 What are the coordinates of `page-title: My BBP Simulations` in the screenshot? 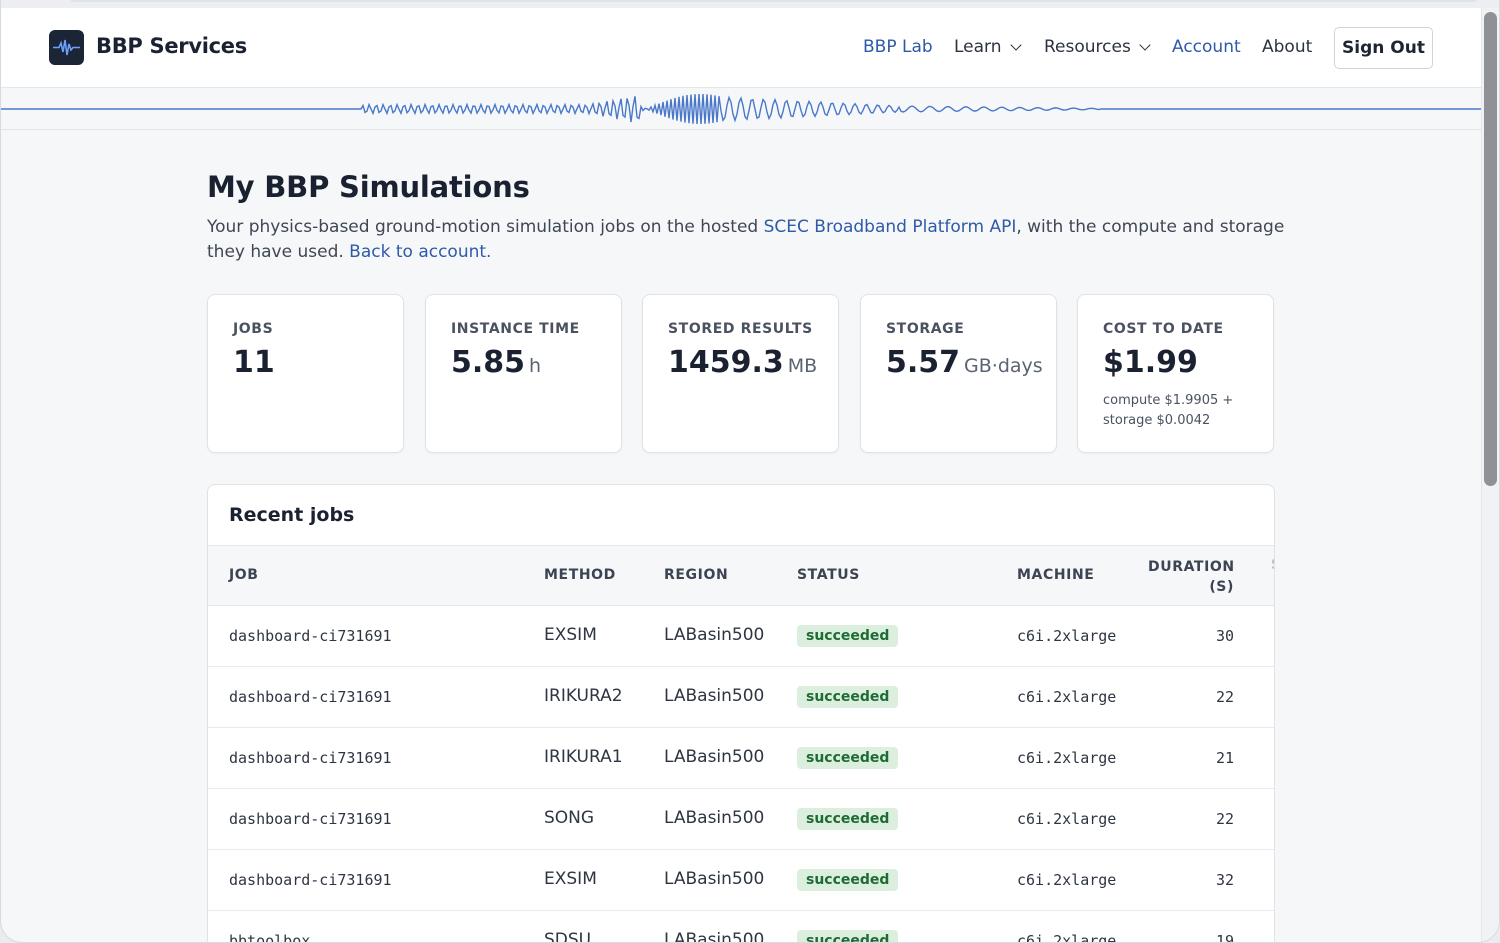 It's located at (368, 187).